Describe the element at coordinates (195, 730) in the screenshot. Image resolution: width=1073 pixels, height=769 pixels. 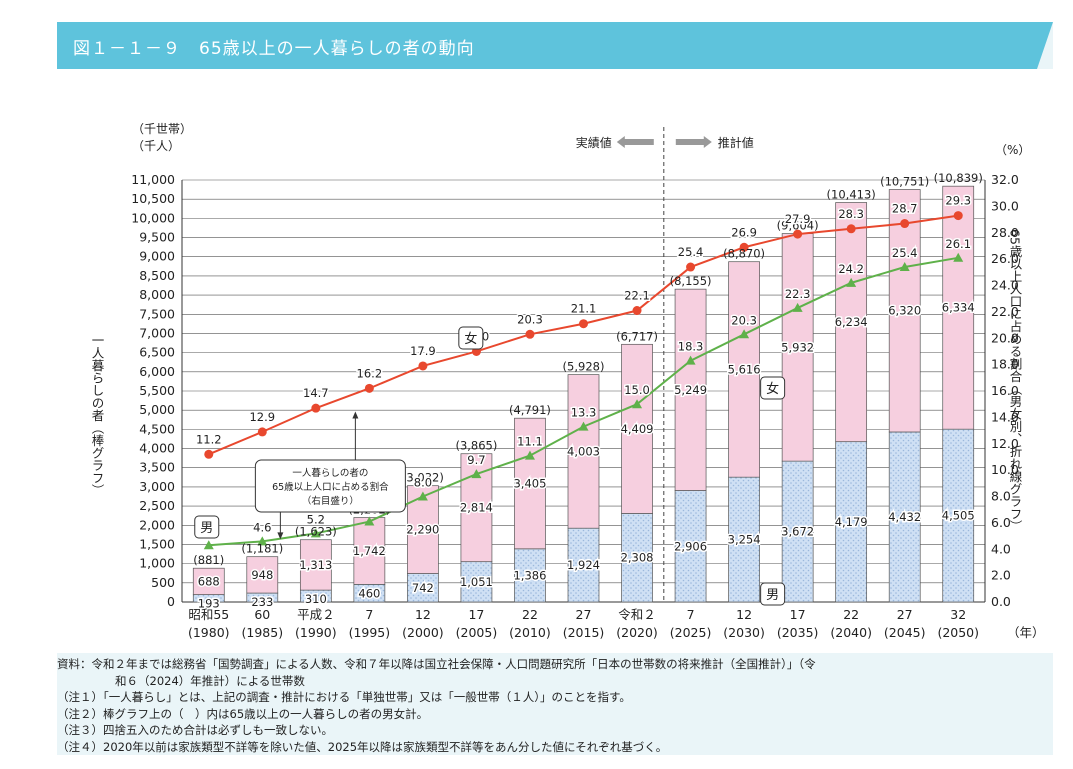
I see `note-3: （注３）四捨五入のため合計は必ずしも一致しない。` at that location.